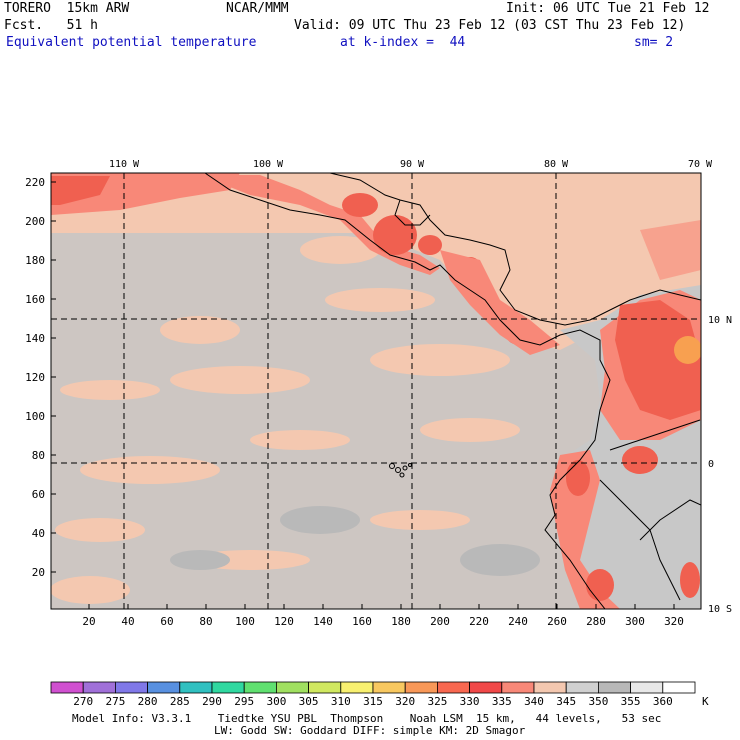 The height and width of the screenshot is (740, 740). I want to click on colorbar-label: 320, so click(405, 701).